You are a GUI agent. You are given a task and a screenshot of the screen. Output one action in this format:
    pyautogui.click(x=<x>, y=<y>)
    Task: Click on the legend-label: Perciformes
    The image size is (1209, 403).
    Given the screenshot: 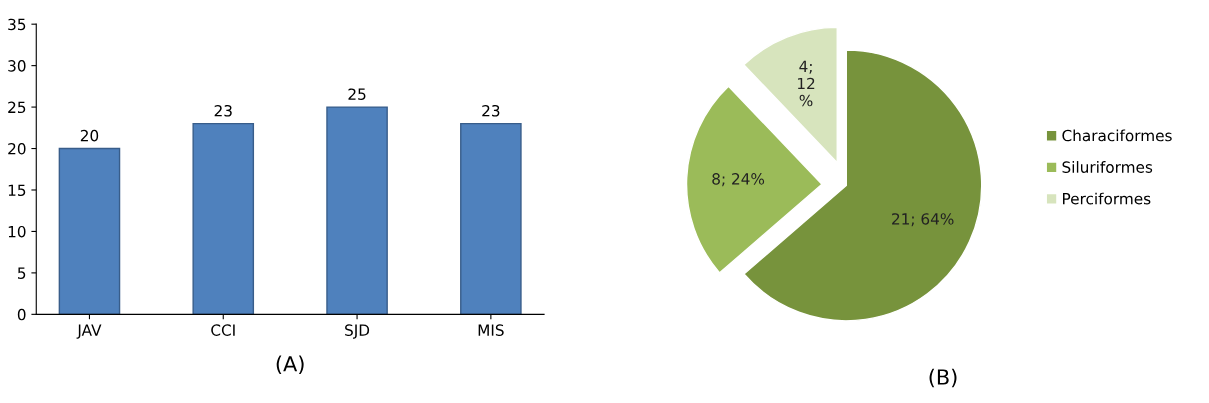 What is the action you would take?
    pyautogui.click(x=1107, y=198)
    